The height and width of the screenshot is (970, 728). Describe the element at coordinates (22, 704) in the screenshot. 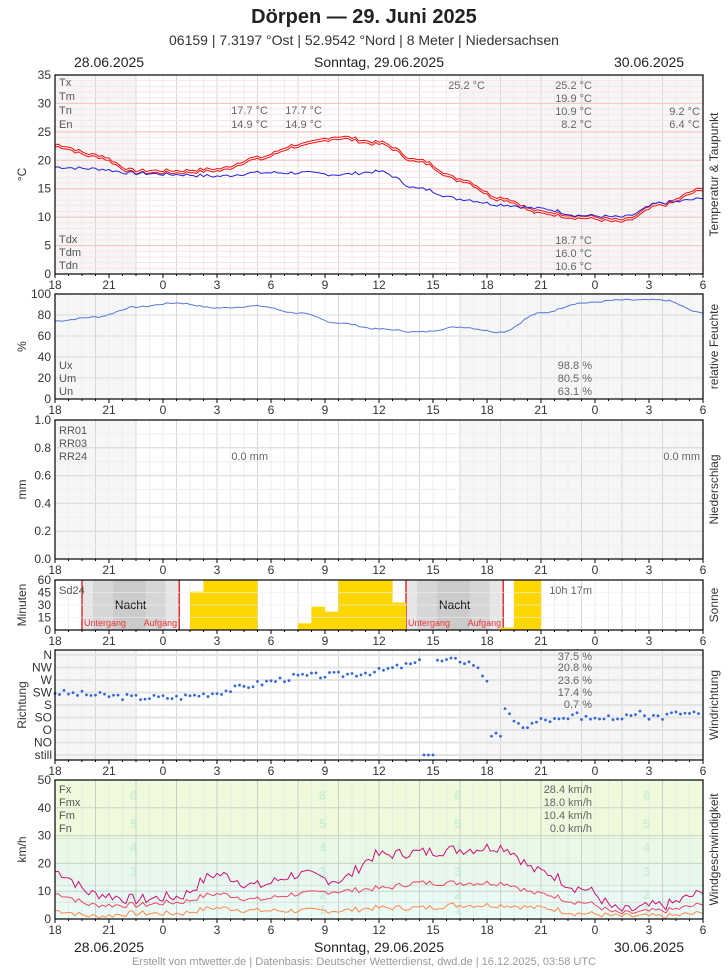

I see `wind_direction-y-label: Richtung` at that location.